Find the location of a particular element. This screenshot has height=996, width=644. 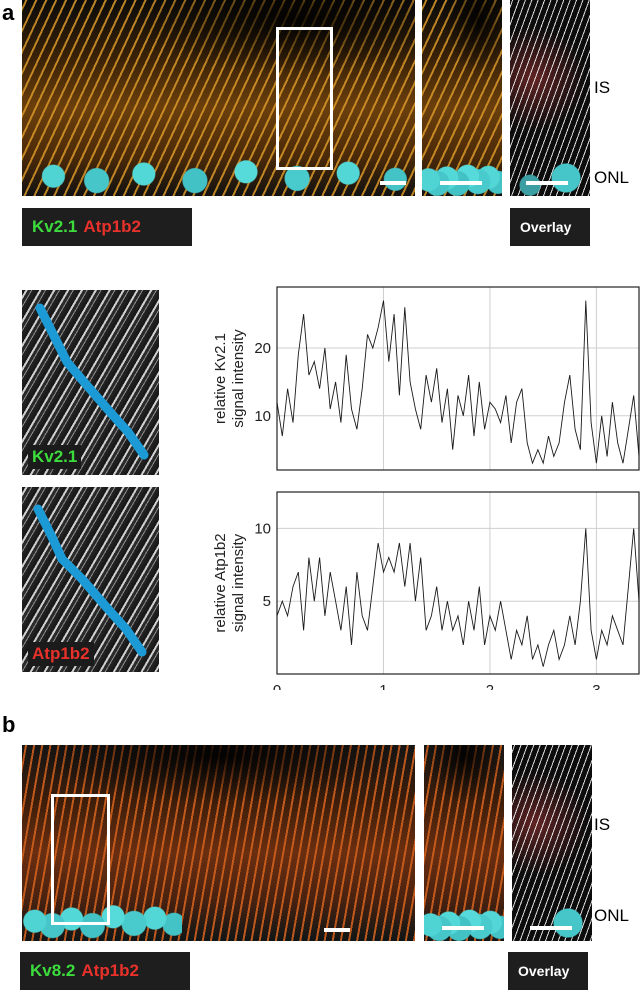

thumbnail-label-kv21: Kv2.1 is located at coordinates (55, 457).